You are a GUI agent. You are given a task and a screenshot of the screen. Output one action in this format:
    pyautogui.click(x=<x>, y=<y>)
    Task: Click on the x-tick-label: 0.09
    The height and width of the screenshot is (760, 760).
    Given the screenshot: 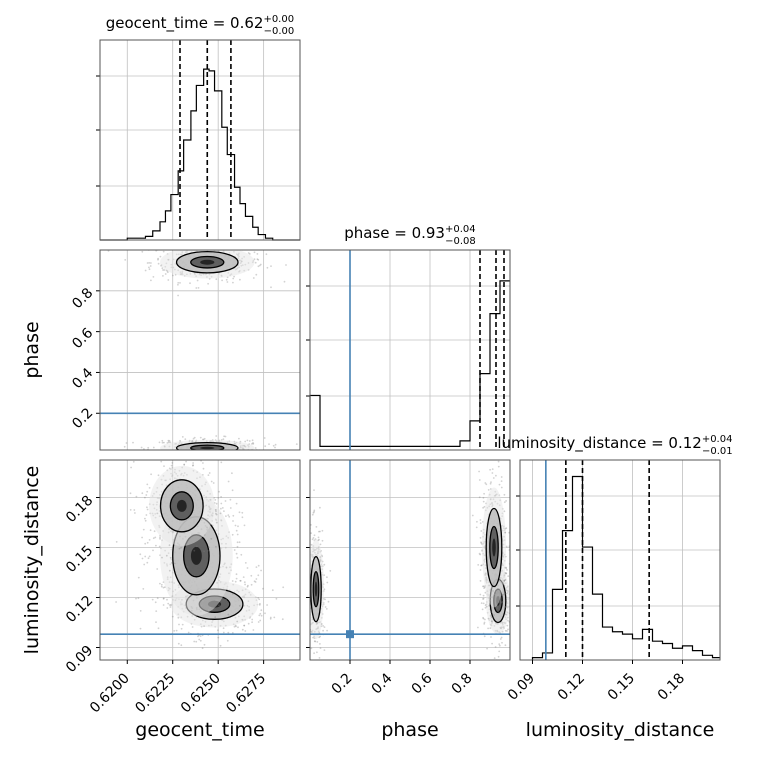 What is the action you would take?
    pyautogui.click(x=521, y=686)
    